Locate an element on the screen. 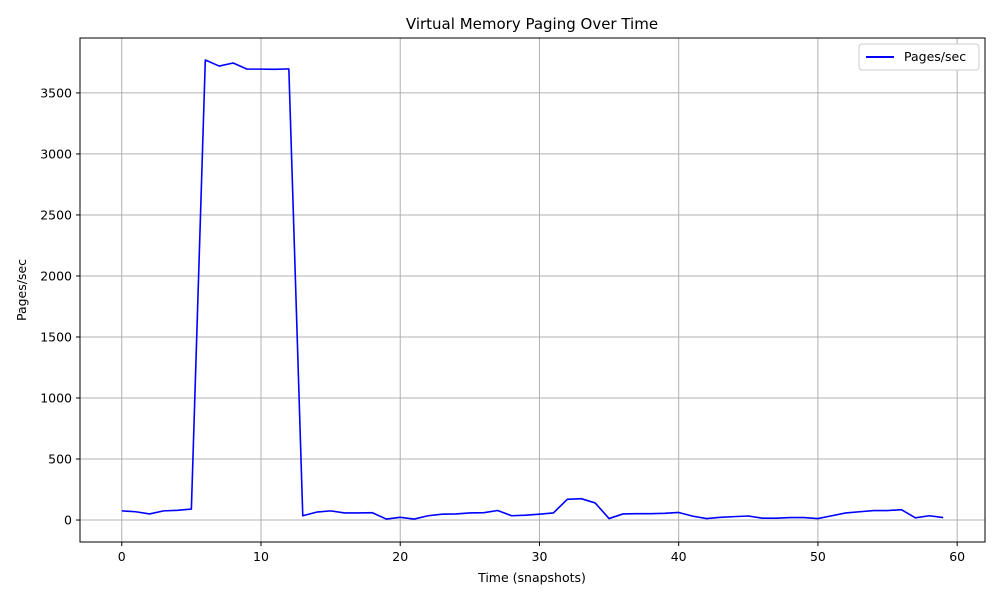 The width and height of the screenshot is (1000, 600). x-axis-label: Time (snapshots) is located at coordinates (531, 577).